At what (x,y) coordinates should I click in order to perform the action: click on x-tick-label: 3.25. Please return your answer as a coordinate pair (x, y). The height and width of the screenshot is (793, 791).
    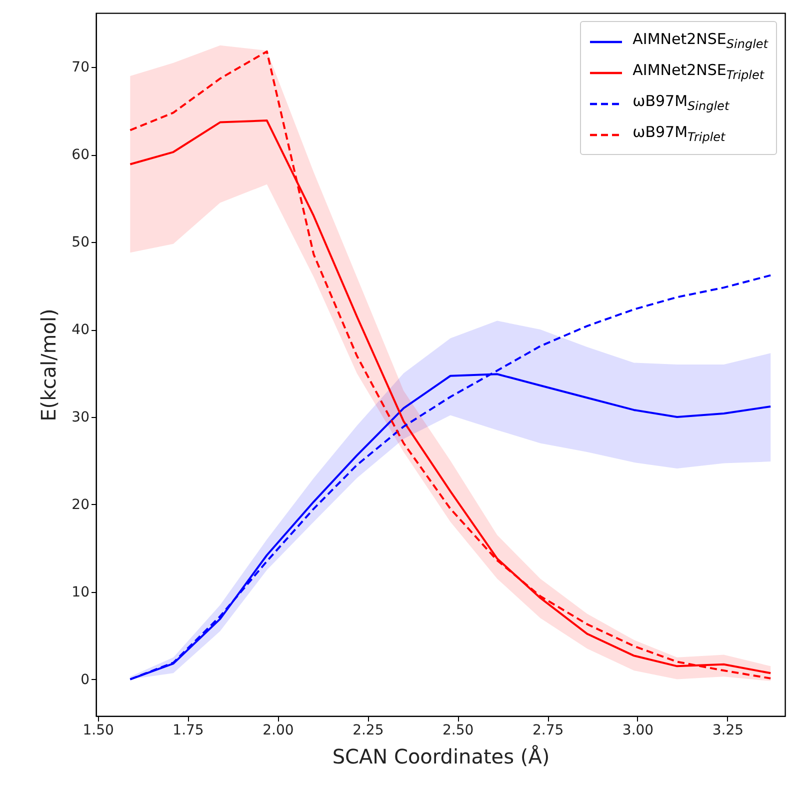
    Looking at the image, I should click on (728, 730).